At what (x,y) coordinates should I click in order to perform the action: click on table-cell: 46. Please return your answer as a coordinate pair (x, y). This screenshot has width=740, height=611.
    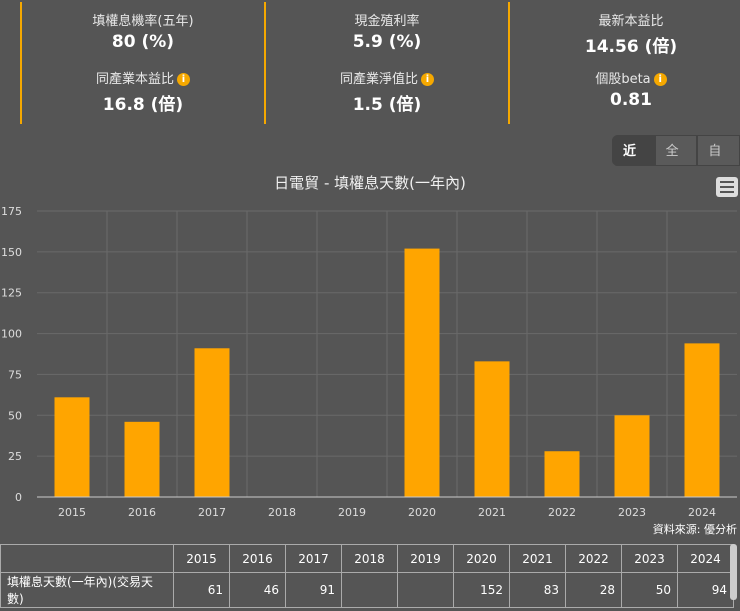
    Looking at the image, I should click on (257, 590).